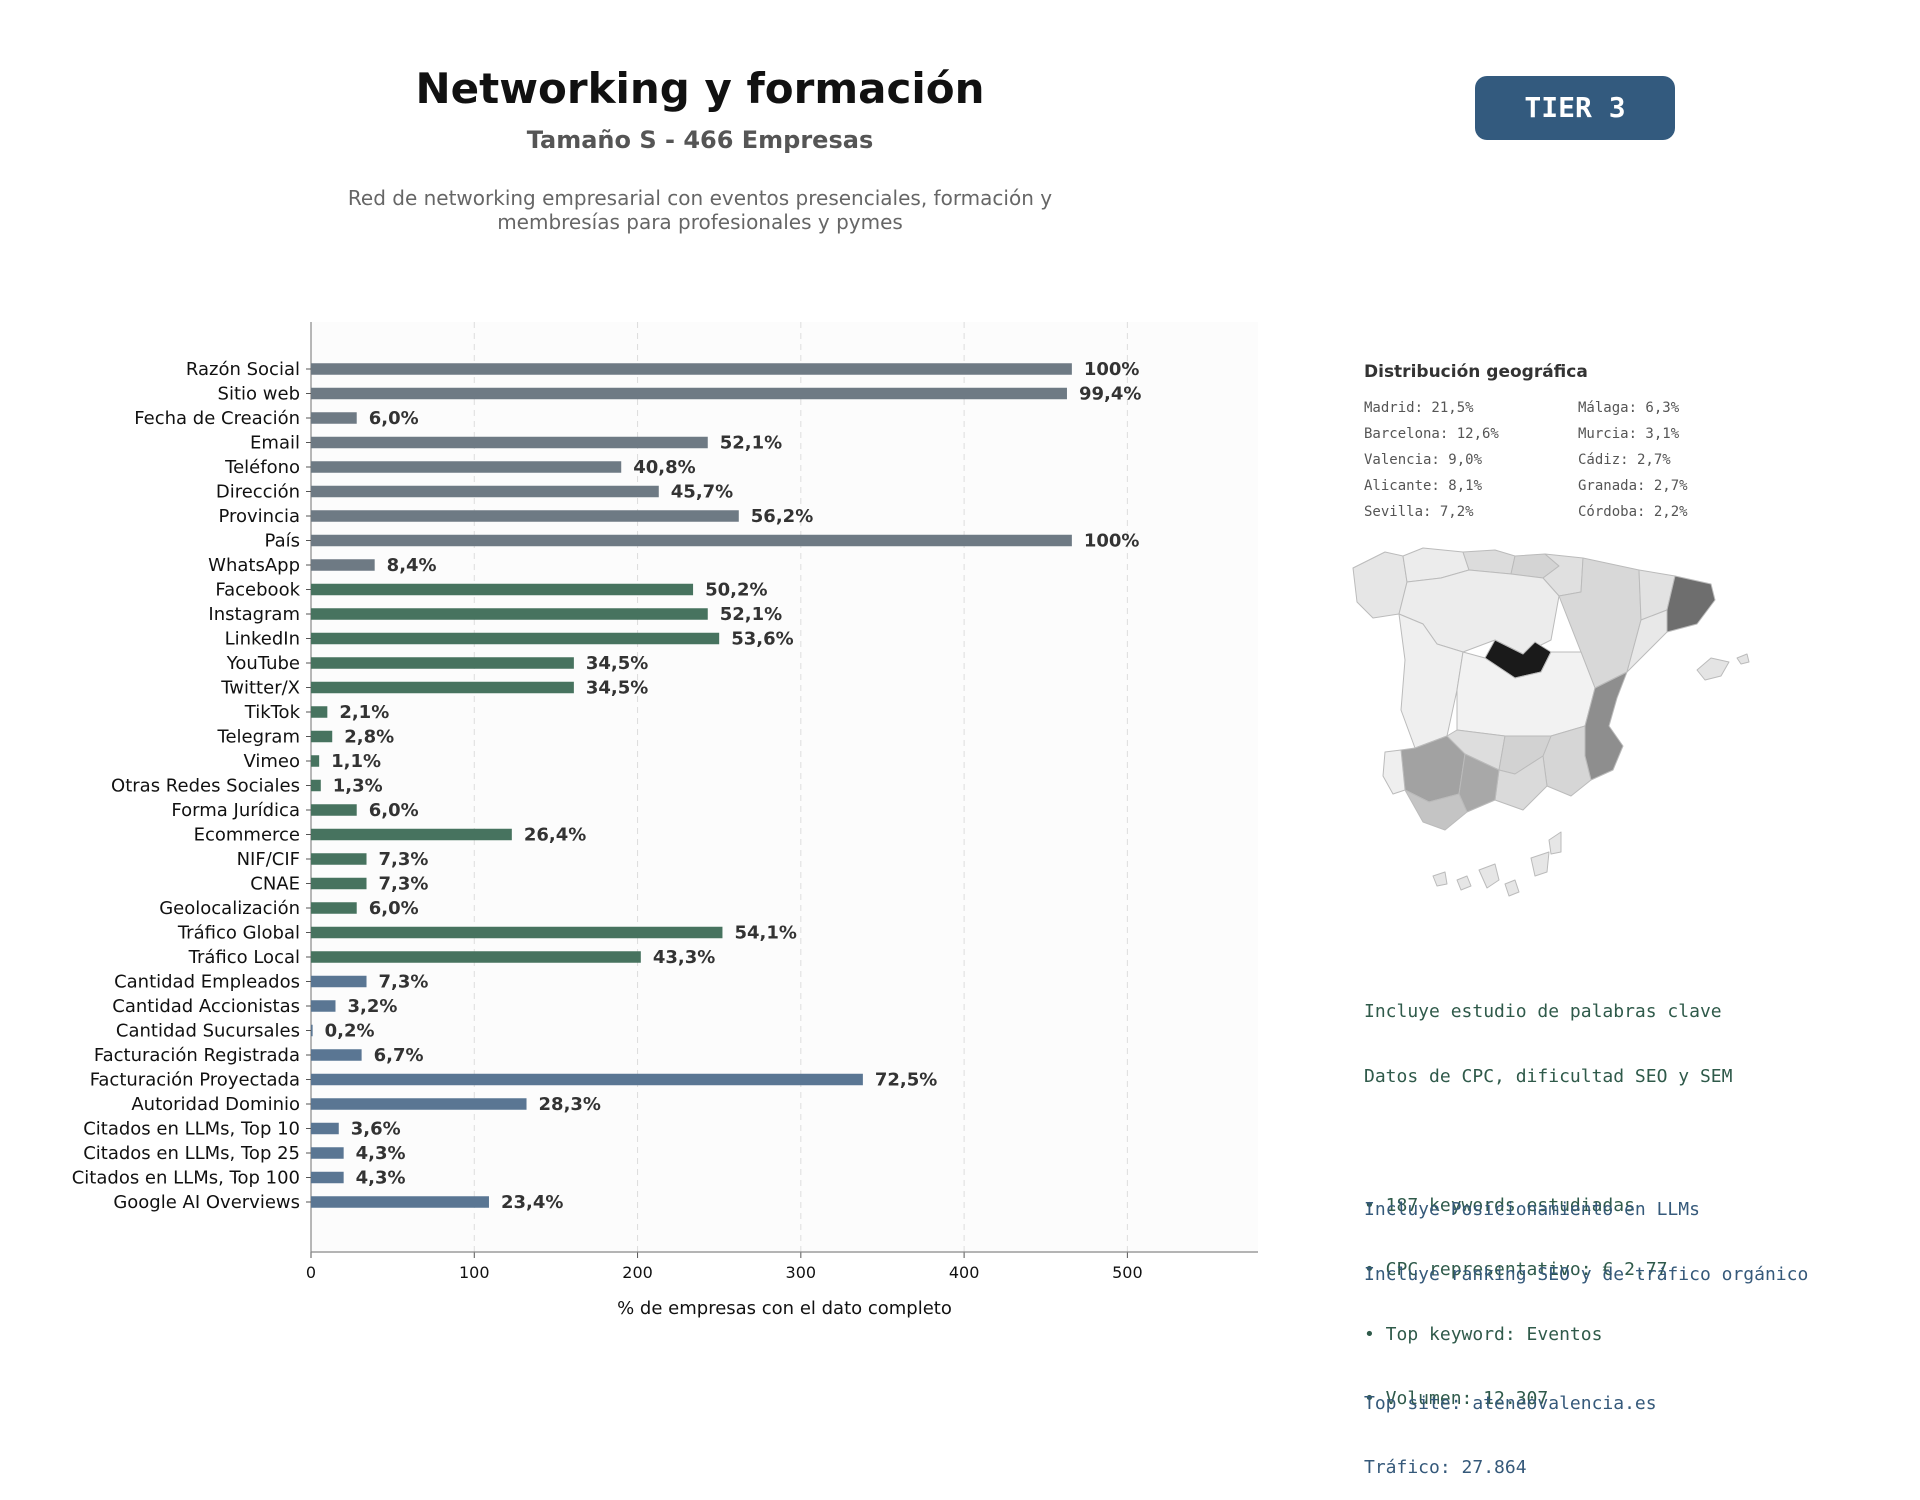 The image size is (1920, 1500). Describe the element at coordinates (205, 786) in the screenshot. I see `category-label: Otras Redes Sociales` at that location.